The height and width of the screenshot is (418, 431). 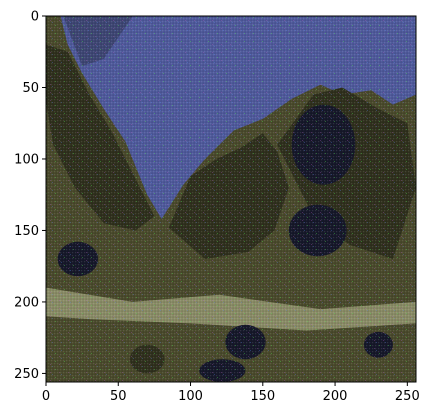 What do you see at coordinates (26, 374) in the screenshot?
I see `y-tick-label: 250` at bounding box center [26, 374].